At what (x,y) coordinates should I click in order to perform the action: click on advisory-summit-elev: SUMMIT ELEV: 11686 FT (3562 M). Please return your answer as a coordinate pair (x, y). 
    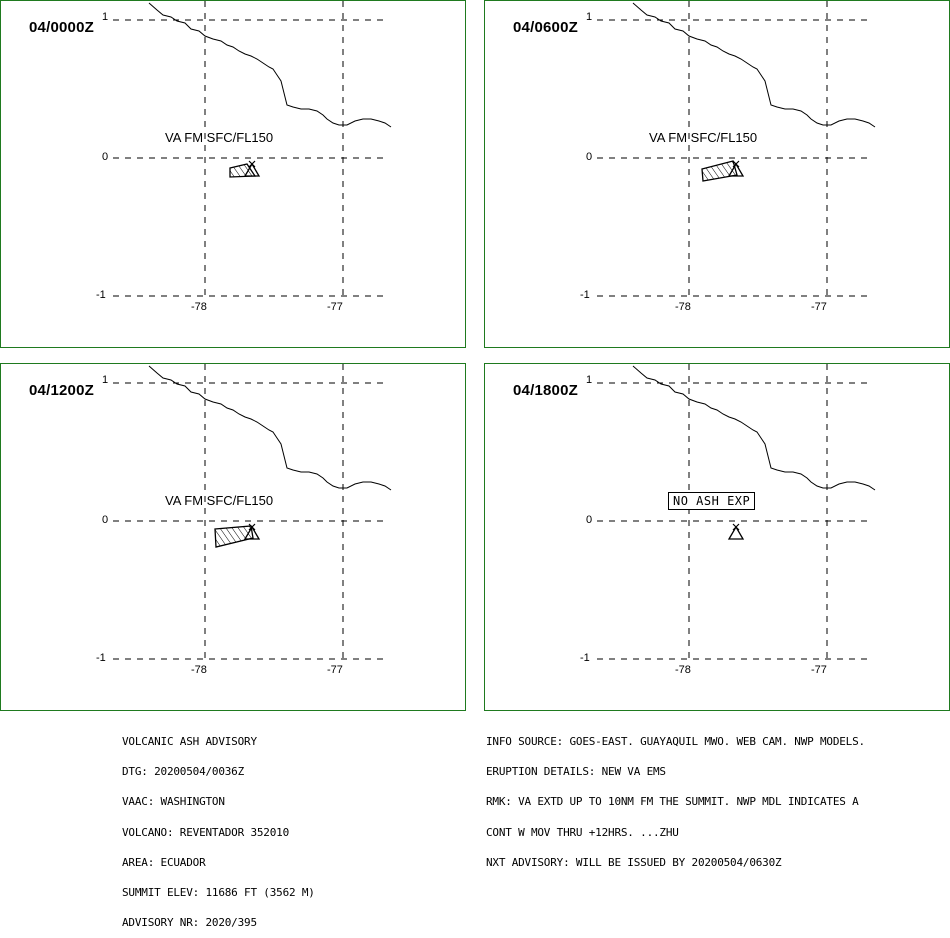
    Looking at the image, I should click on (218, 892).